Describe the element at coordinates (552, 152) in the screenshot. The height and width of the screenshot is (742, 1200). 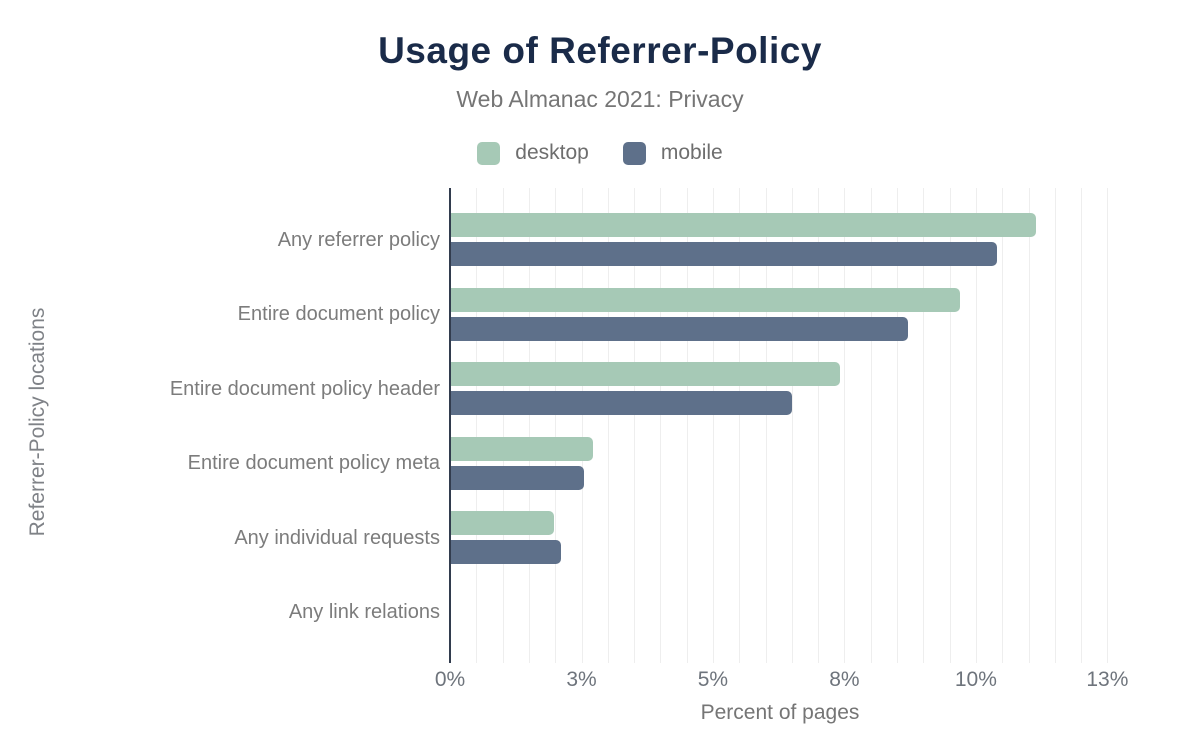
I see `legend-label-desktop: desktop` at that location.